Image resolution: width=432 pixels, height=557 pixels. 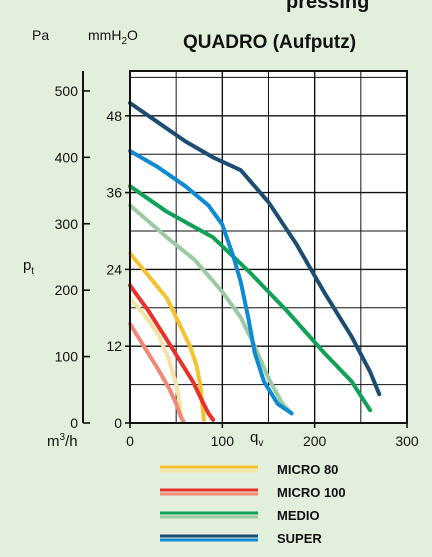 I want to click on pa-tick-label: 500, so click(x=67, y=91).